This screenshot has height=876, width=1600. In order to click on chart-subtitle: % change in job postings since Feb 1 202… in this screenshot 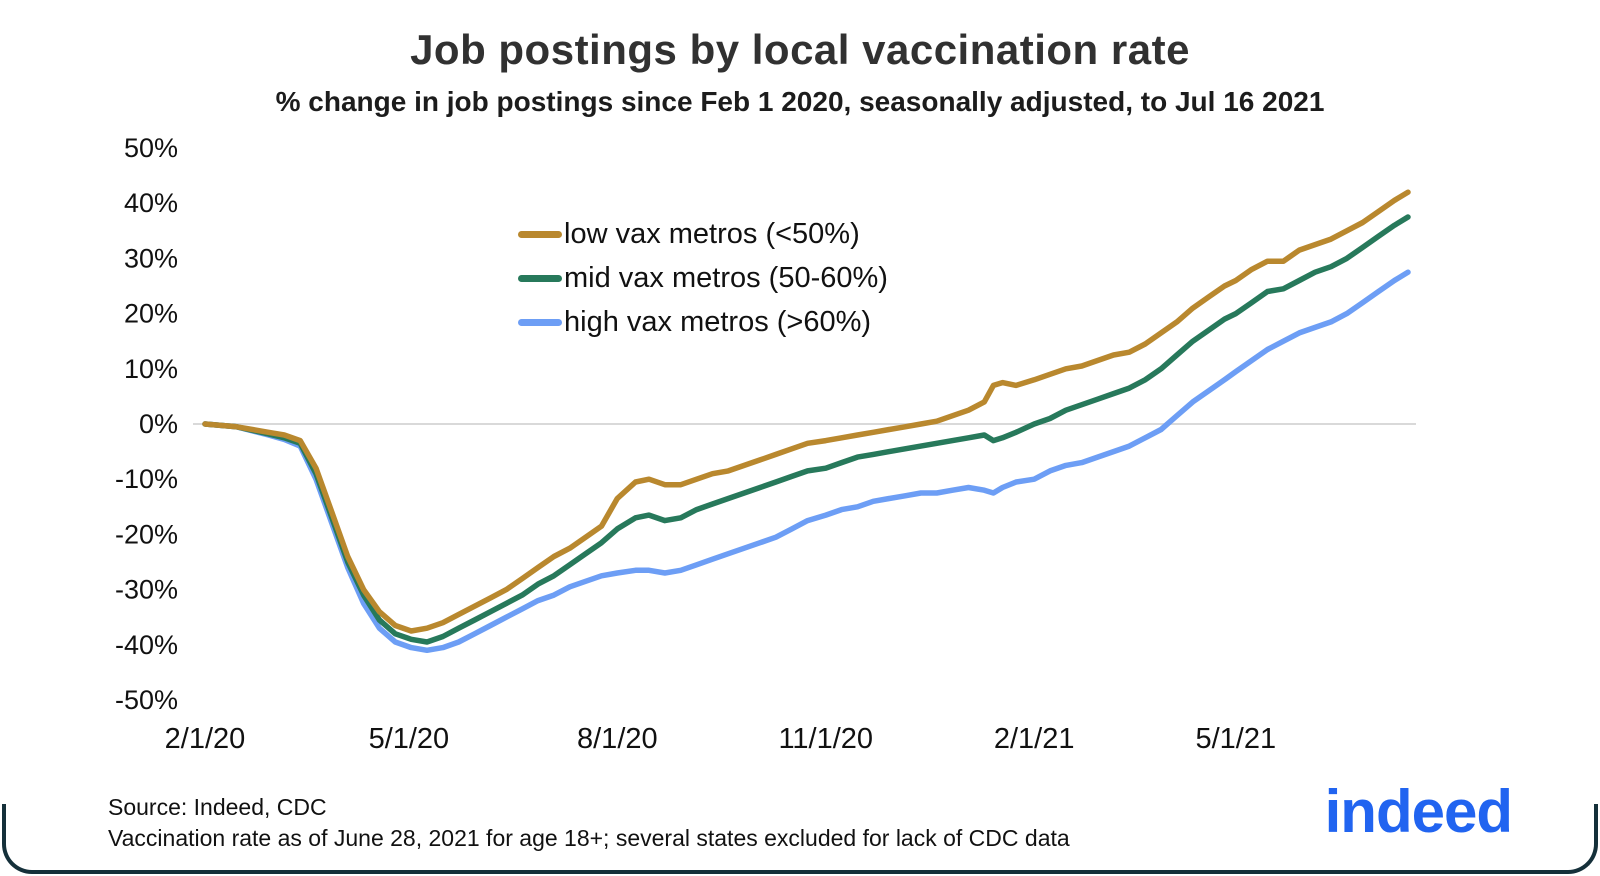, I will do `click(800, 101)`.